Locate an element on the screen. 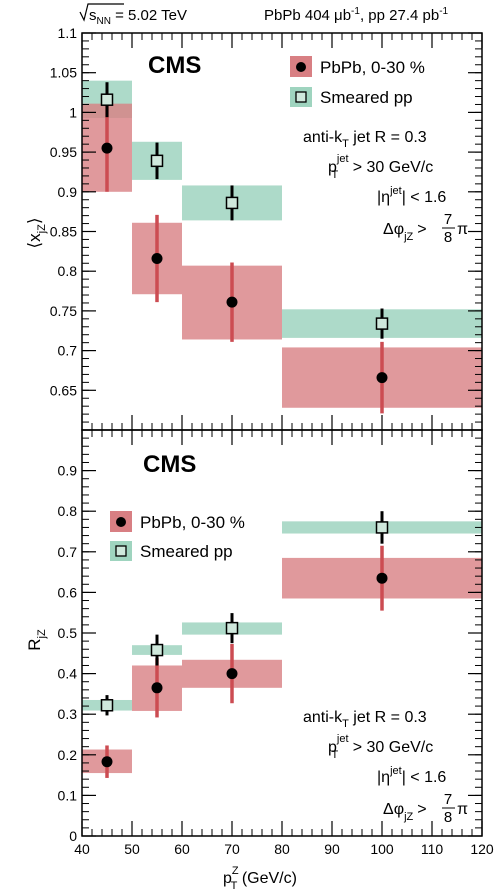 This screenshot has width=503, height=892. energy-rest: = 5.02 TeV is located at coordinates (149, 15).